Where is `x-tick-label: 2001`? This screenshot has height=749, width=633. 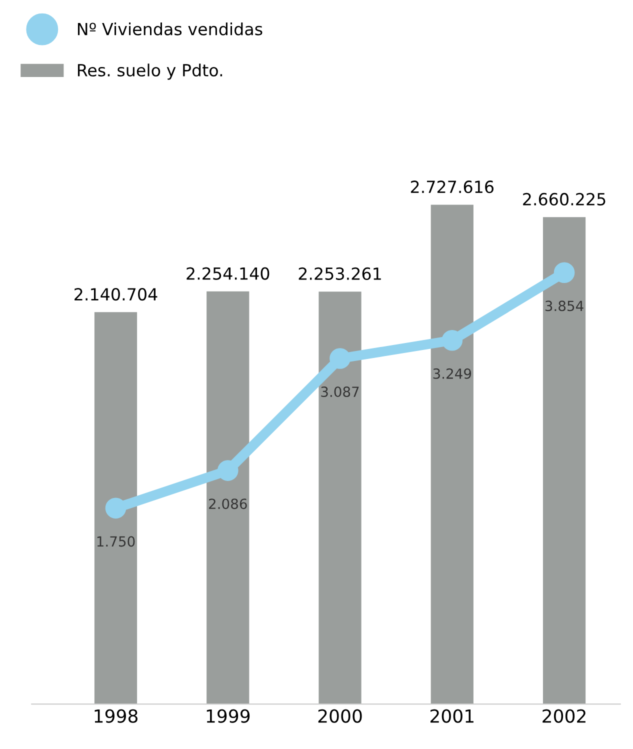 x-tick-label: 2001 is located at coordinates (452, 716).